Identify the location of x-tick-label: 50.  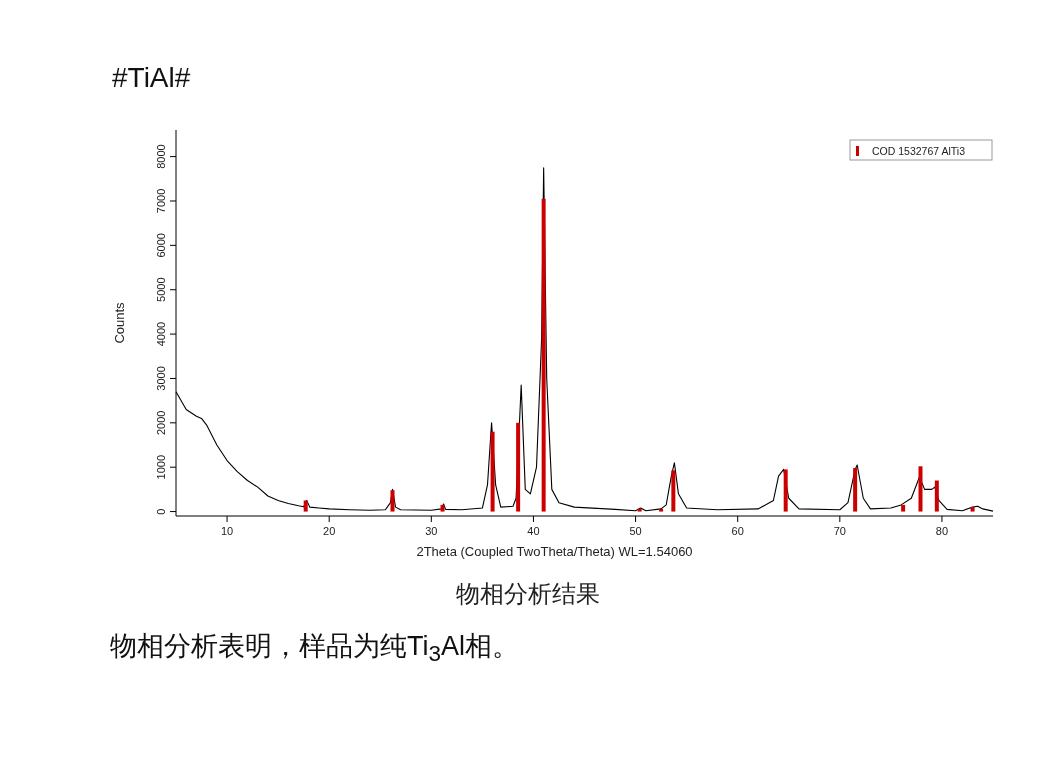
(635, 531).